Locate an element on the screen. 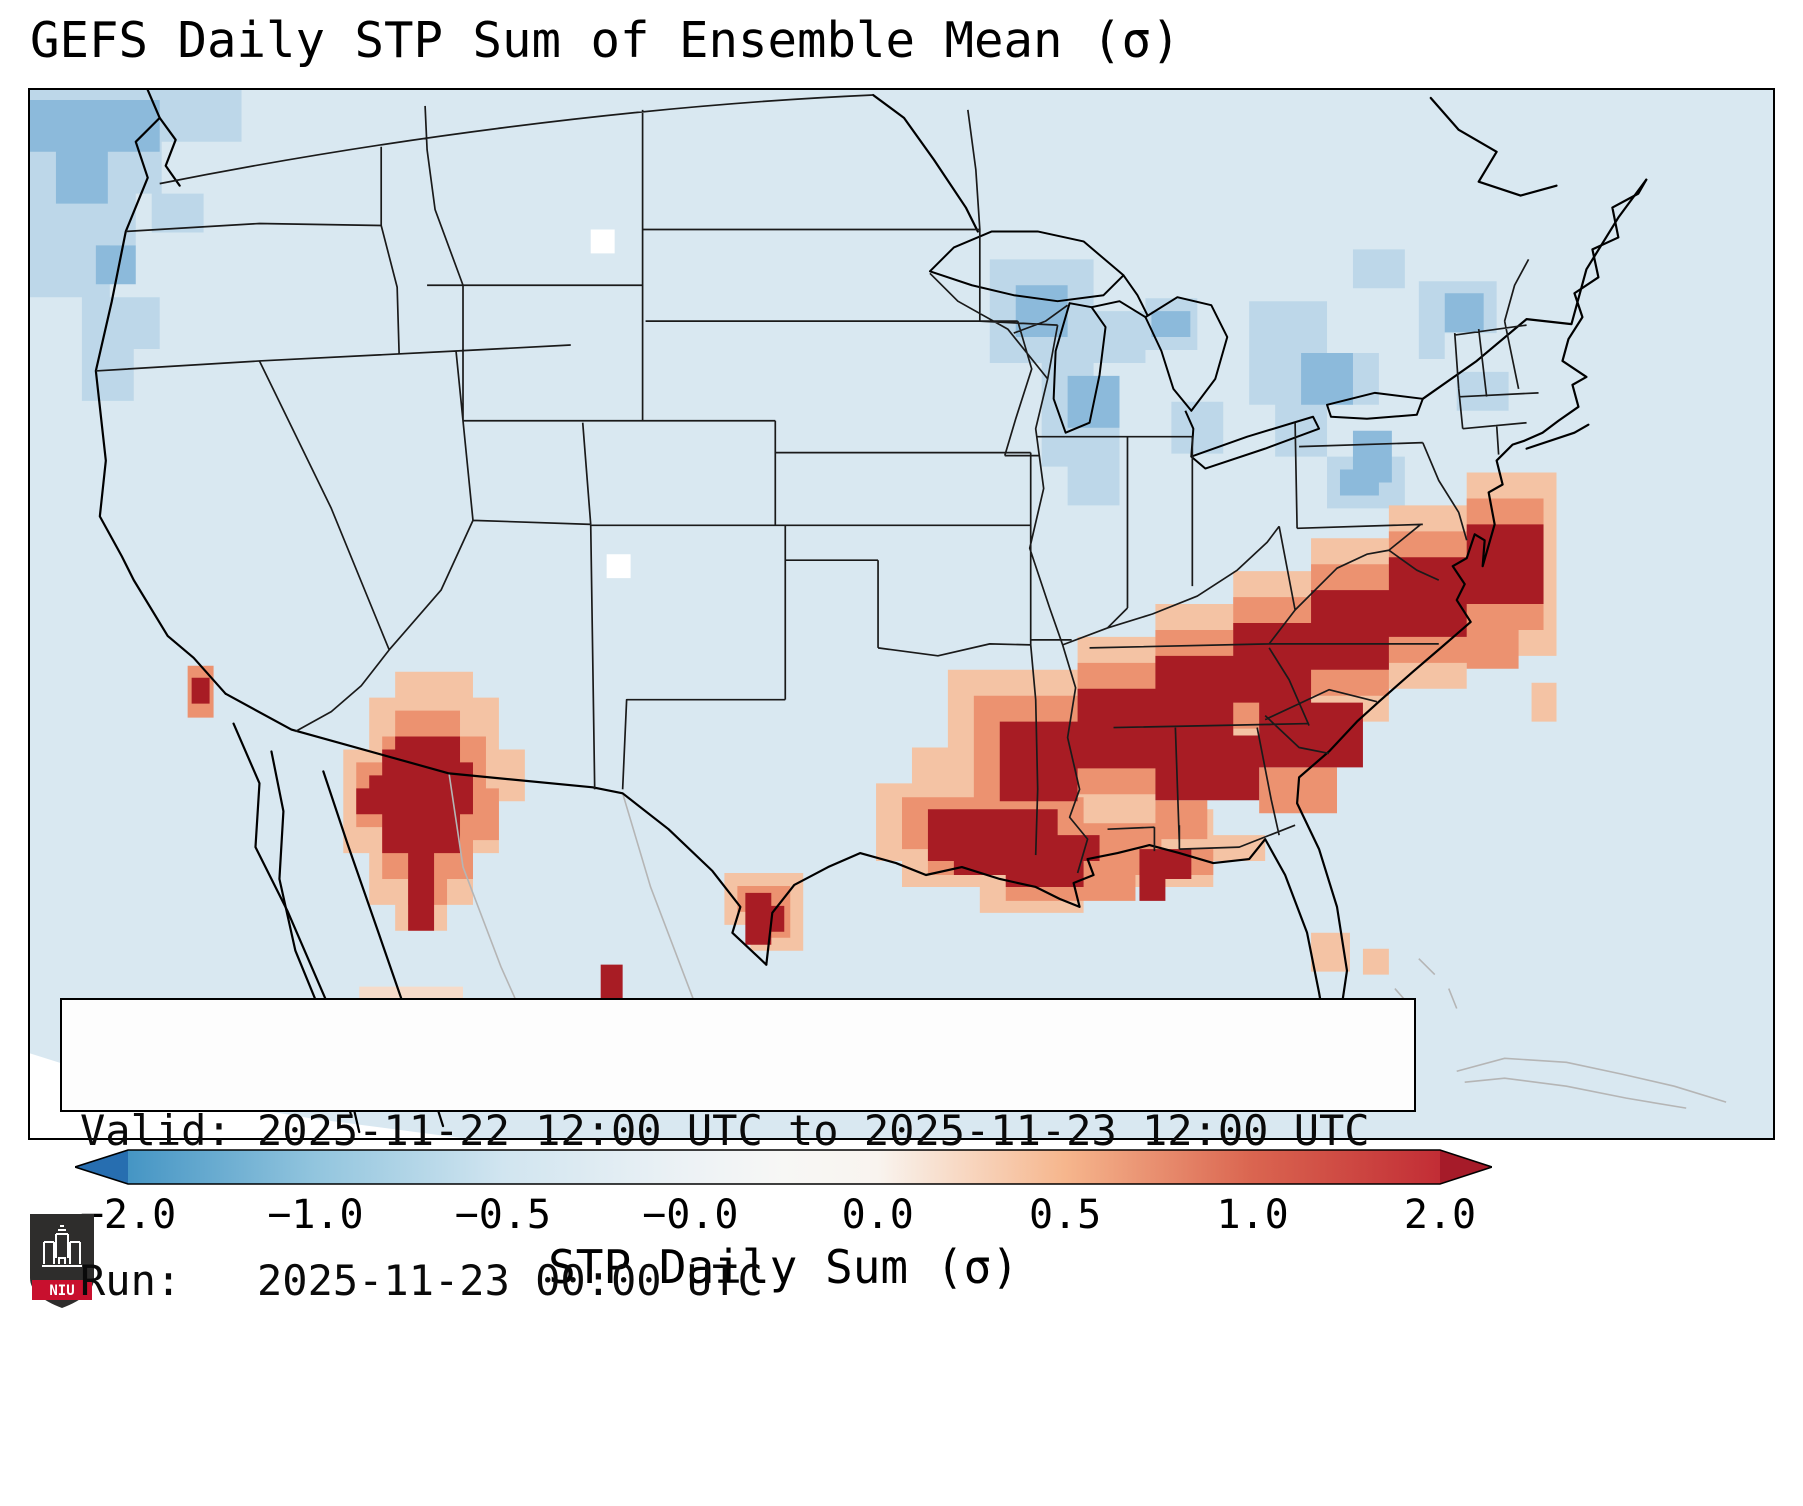 This screenshot has height=1506, width=1803. colorbar-outline is located at coordinates (783, 1167).